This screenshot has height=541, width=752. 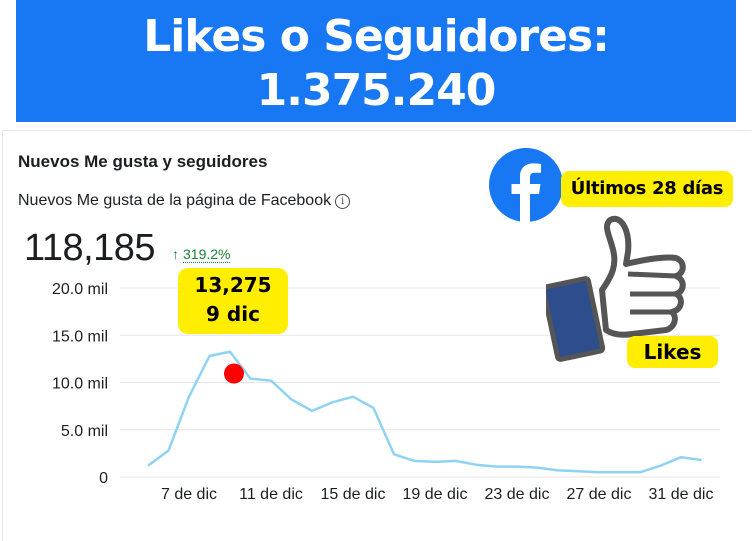 What do you see at coordinates (103, 478) in the screenshot?
I see `y-tick-label: 0` at bounding box center [103, 478].